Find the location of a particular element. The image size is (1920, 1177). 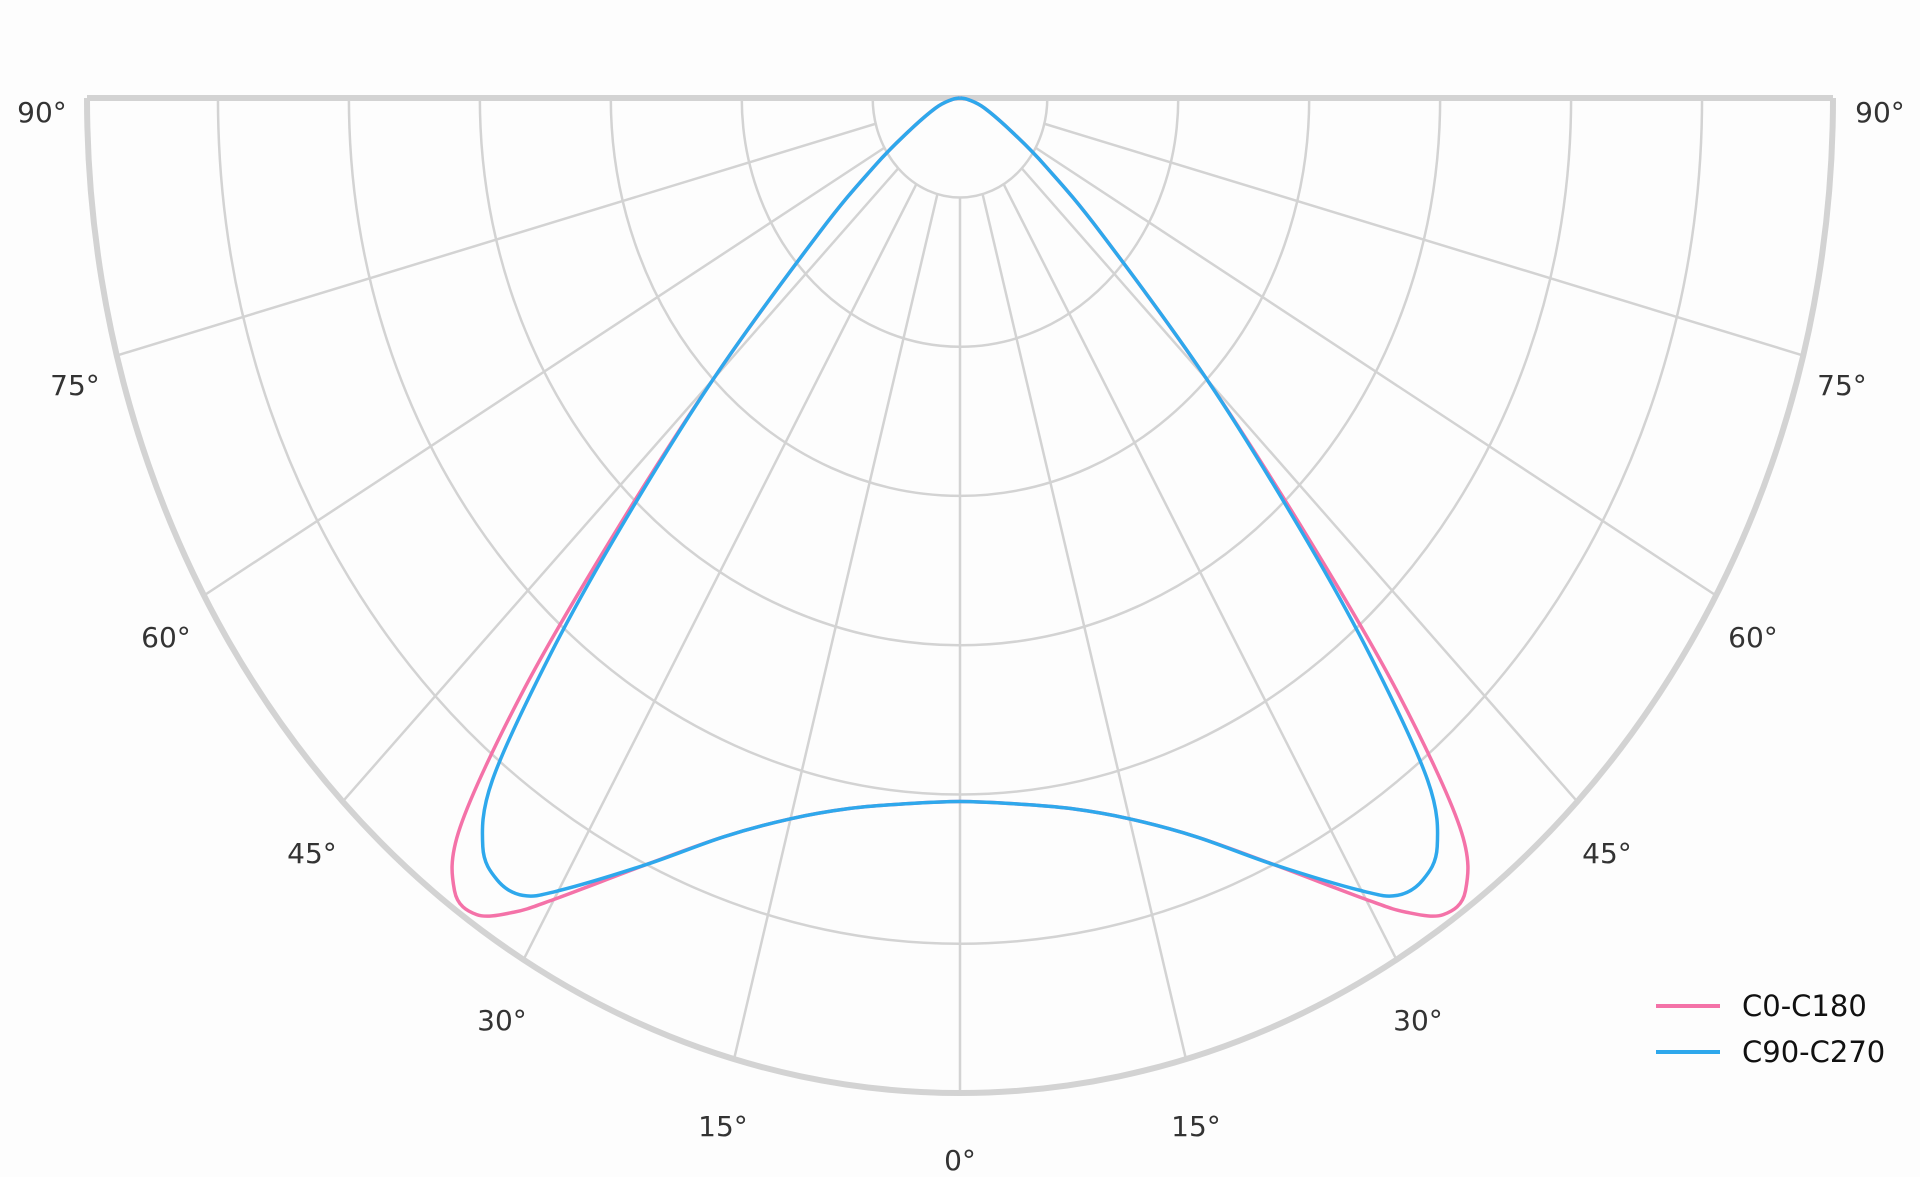

legend: C0-C180 C90-C270 is located at coordinates (1770, 1029).